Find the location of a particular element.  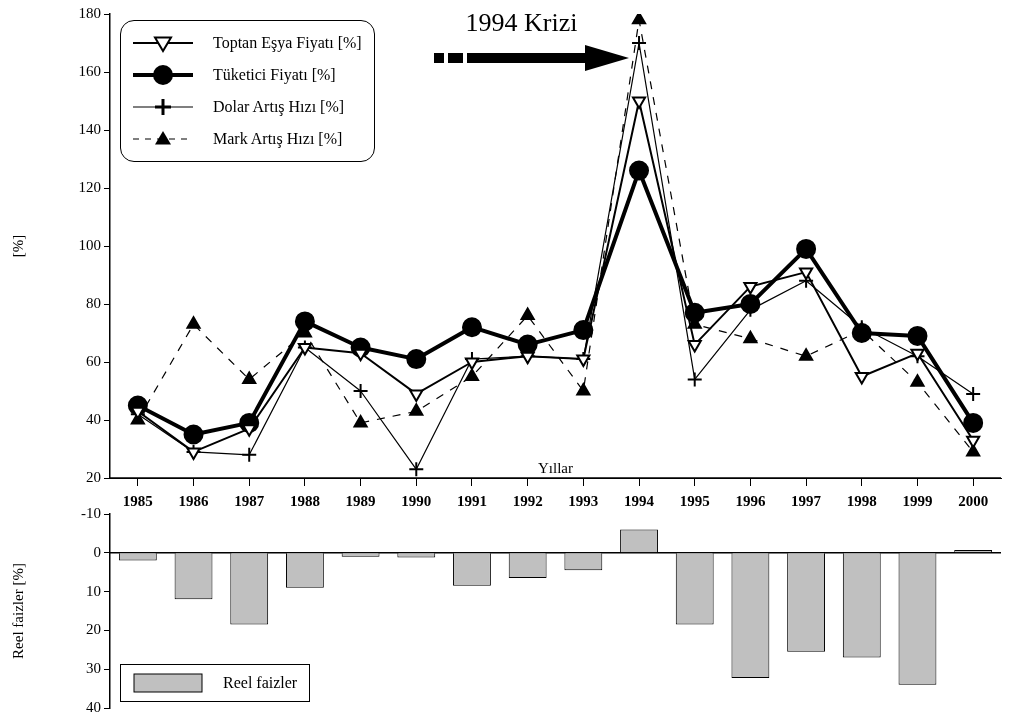

x-tick-label: 1989 is located at coordinates (360, 500).